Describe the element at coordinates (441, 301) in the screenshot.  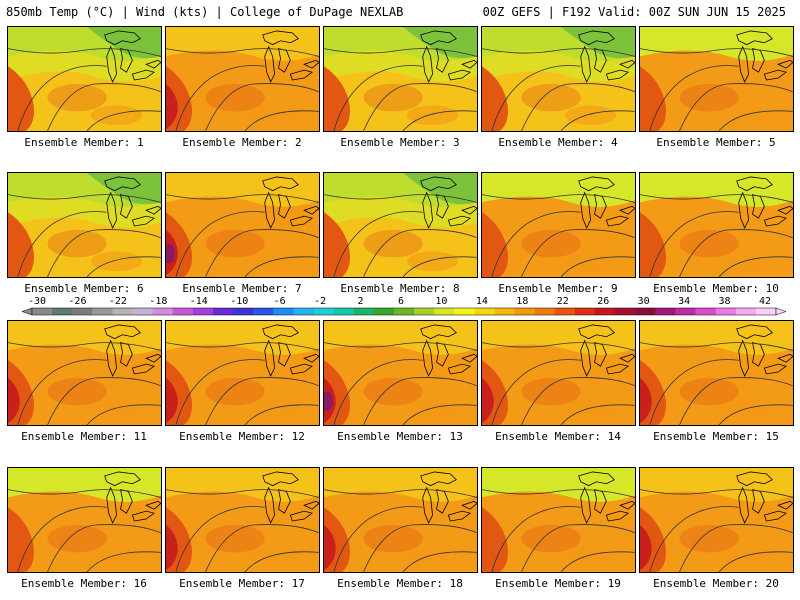
I see `colorbar-tick-label: 10` at that location.